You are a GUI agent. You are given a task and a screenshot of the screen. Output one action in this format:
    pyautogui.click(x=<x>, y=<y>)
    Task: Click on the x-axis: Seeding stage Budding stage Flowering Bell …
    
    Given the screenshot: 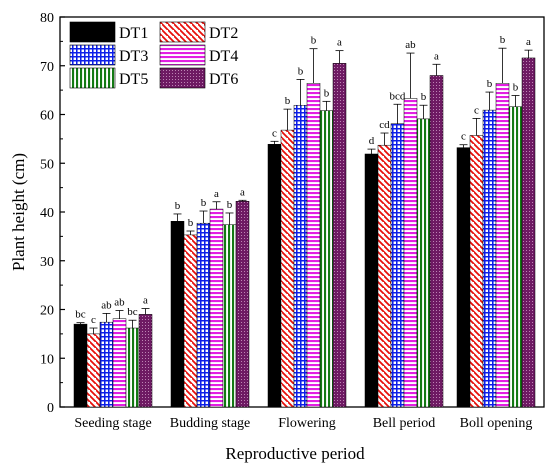 What is the action you would take?
    pyautogui.click(x=303, y=416)
    